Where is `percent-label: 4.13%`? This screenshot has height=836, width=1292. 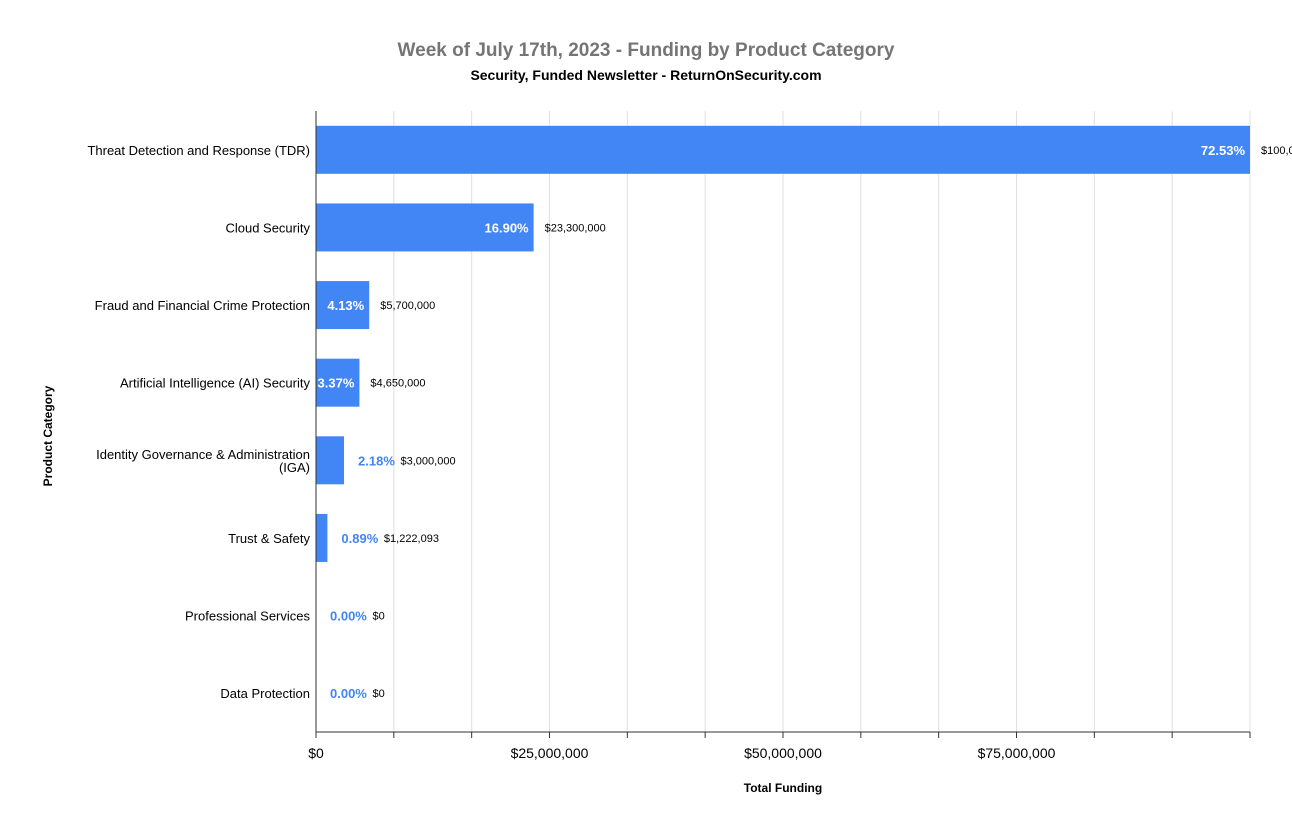
percent-label: 4.13% is located at coordinates (345, 305).